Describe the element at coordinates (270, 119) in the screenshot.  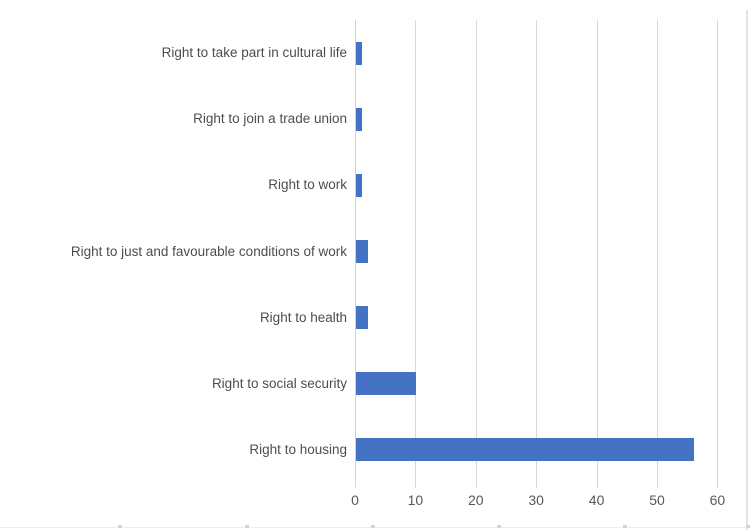
I see `category-label: Right to join a trade union` at that location.